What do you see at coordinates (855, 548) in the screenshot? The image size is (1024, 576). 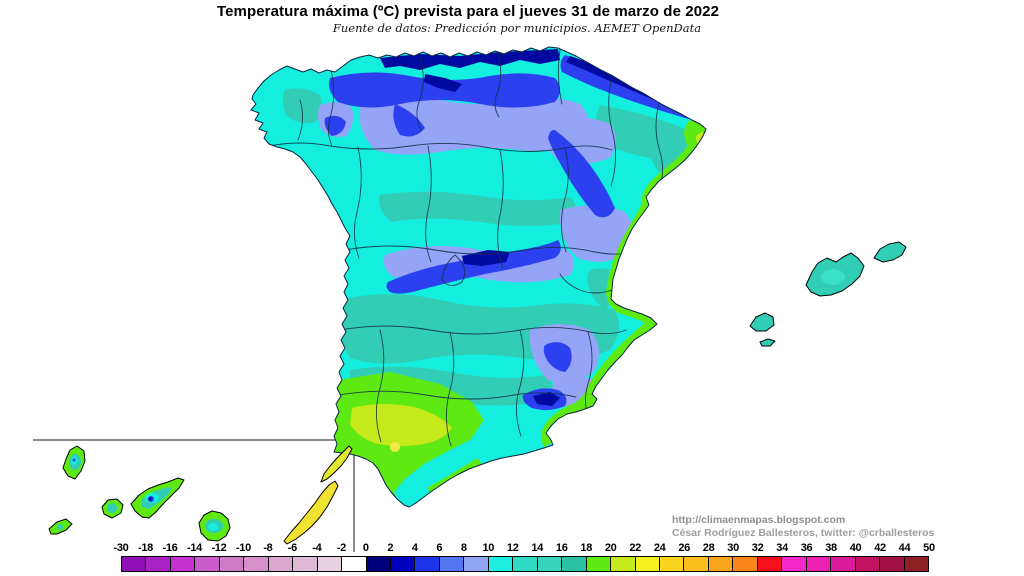 I see `scale-tick-label: 40` at bounding box center [855, 548].